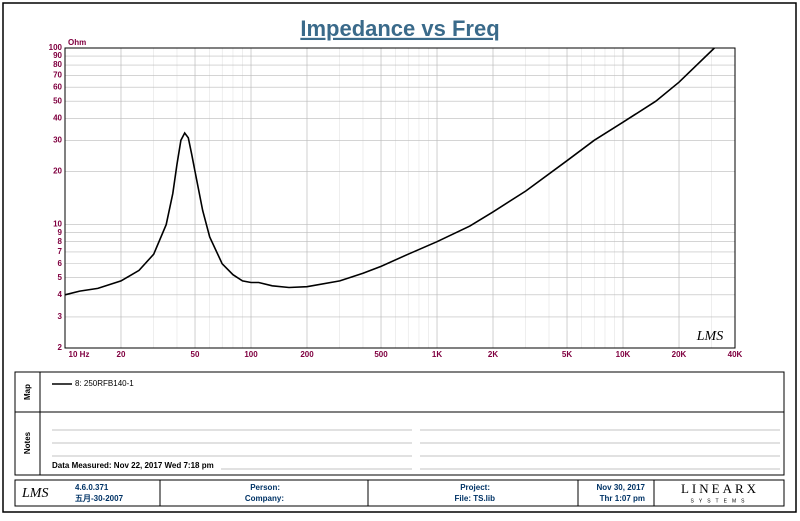 This screenshot has width=800, height=521. What do you see at coordinates (265, 487) in the screenshot?
I see `person: Person:` at bounding box center [265, 487].